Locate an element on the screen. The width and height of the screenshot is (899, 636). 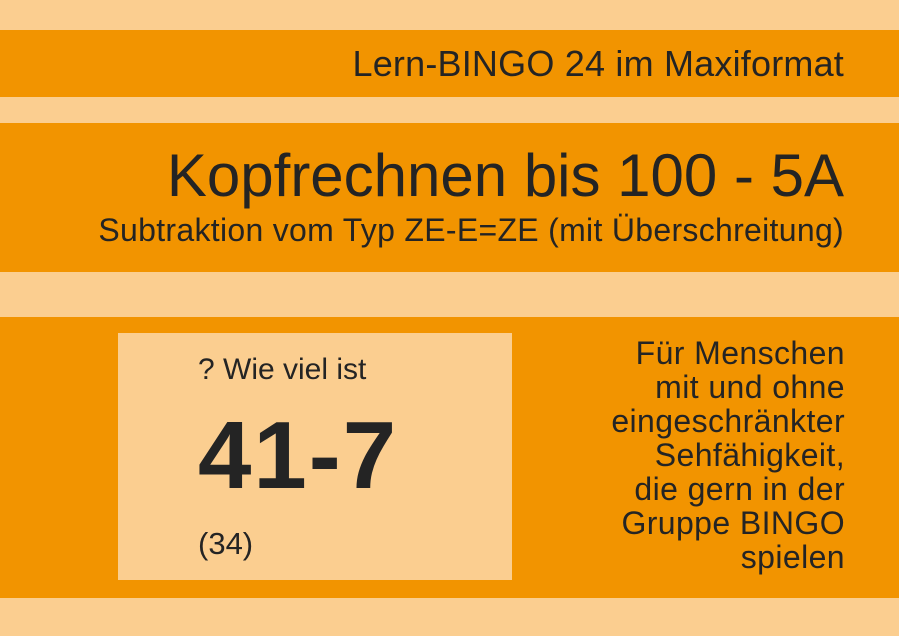
task-prompt: ? Wie viel ist is located at coordinates (282, 369).